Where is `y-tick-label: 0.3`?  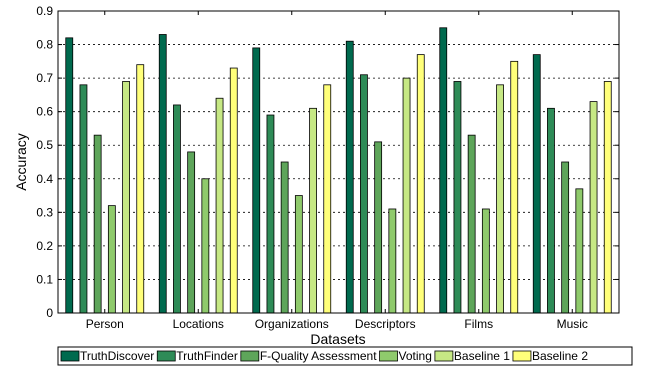 y-tick-label: 0.3 is located at coordinates (44, 212).